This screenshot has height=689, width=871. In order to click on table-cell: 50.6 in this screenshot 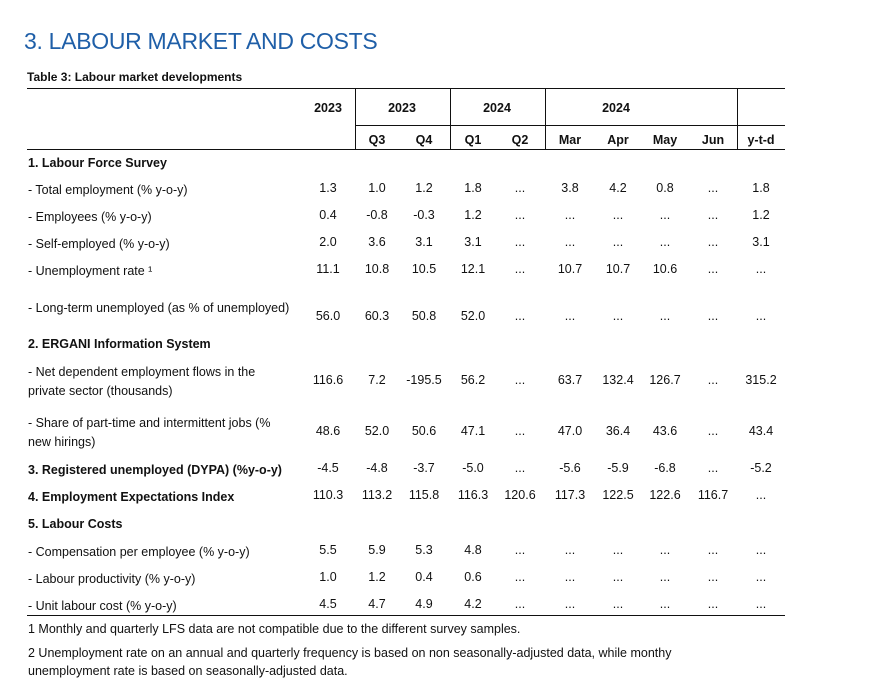, I will do `click(424, 431)`.